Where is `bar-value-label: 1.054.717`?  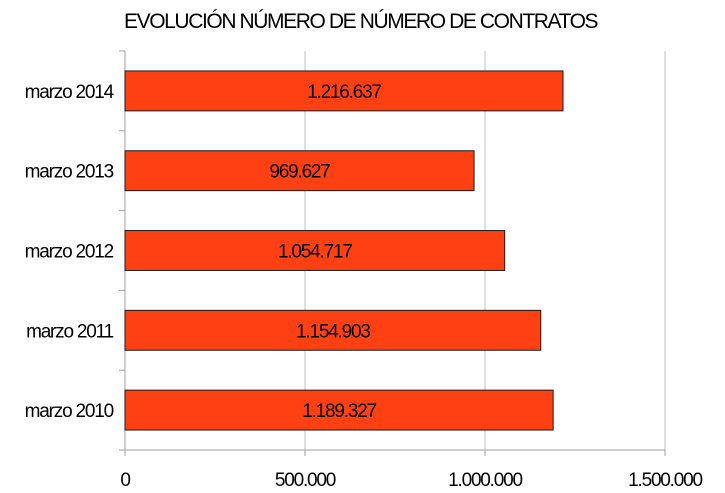 bar-value-label: 1.054.717 is located at coordinates (315, 252).